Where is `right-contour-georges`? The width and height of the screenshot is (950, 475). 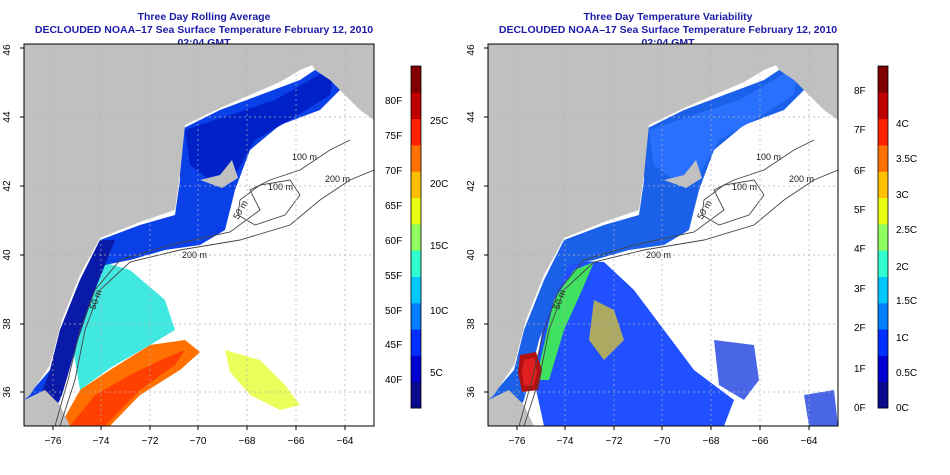
right-contour-georges is located at coordinates (733, 202).